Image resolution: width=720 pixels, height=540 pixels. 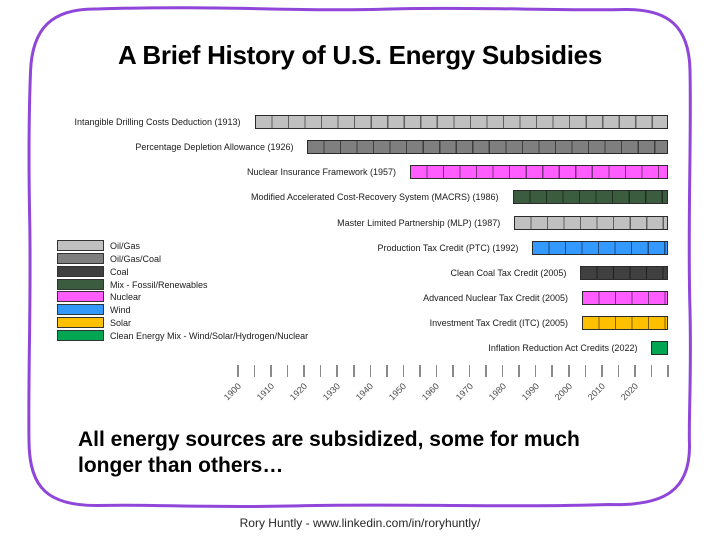 I want to click on legend-label: Solar, so click(x=121, y=323).